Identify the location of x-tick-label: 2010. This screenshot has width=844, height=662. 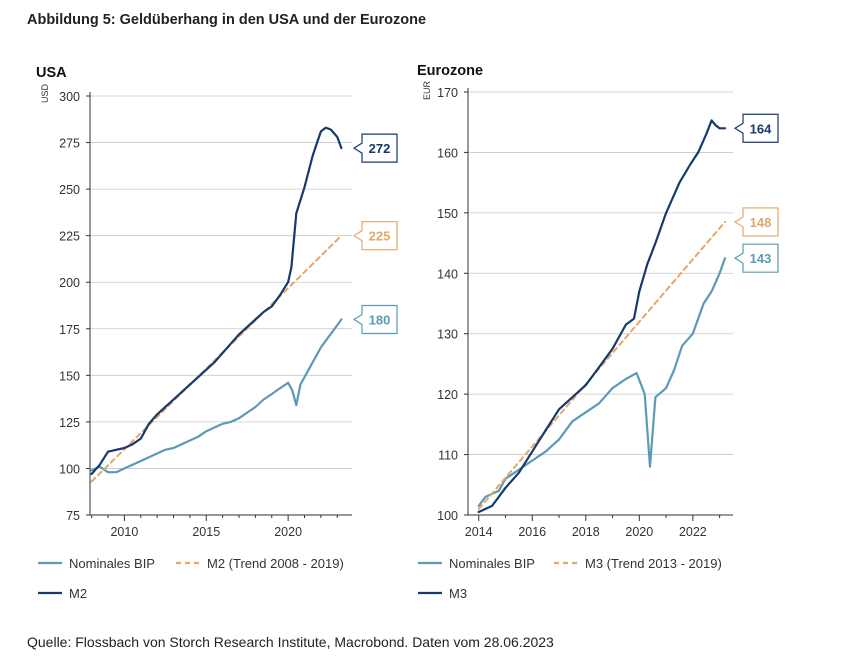
(124, 532).